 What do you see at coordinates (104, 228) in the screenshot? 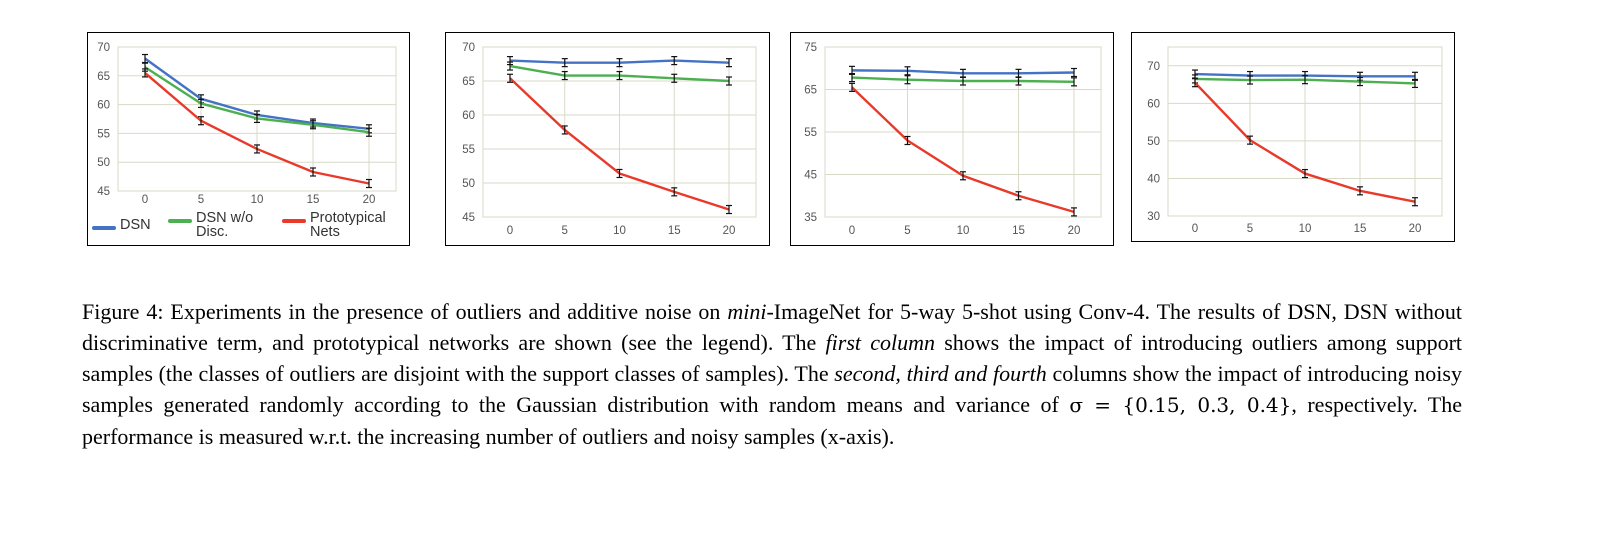
I see `legend-swatch-dsn` at bounding box center [104, 228].